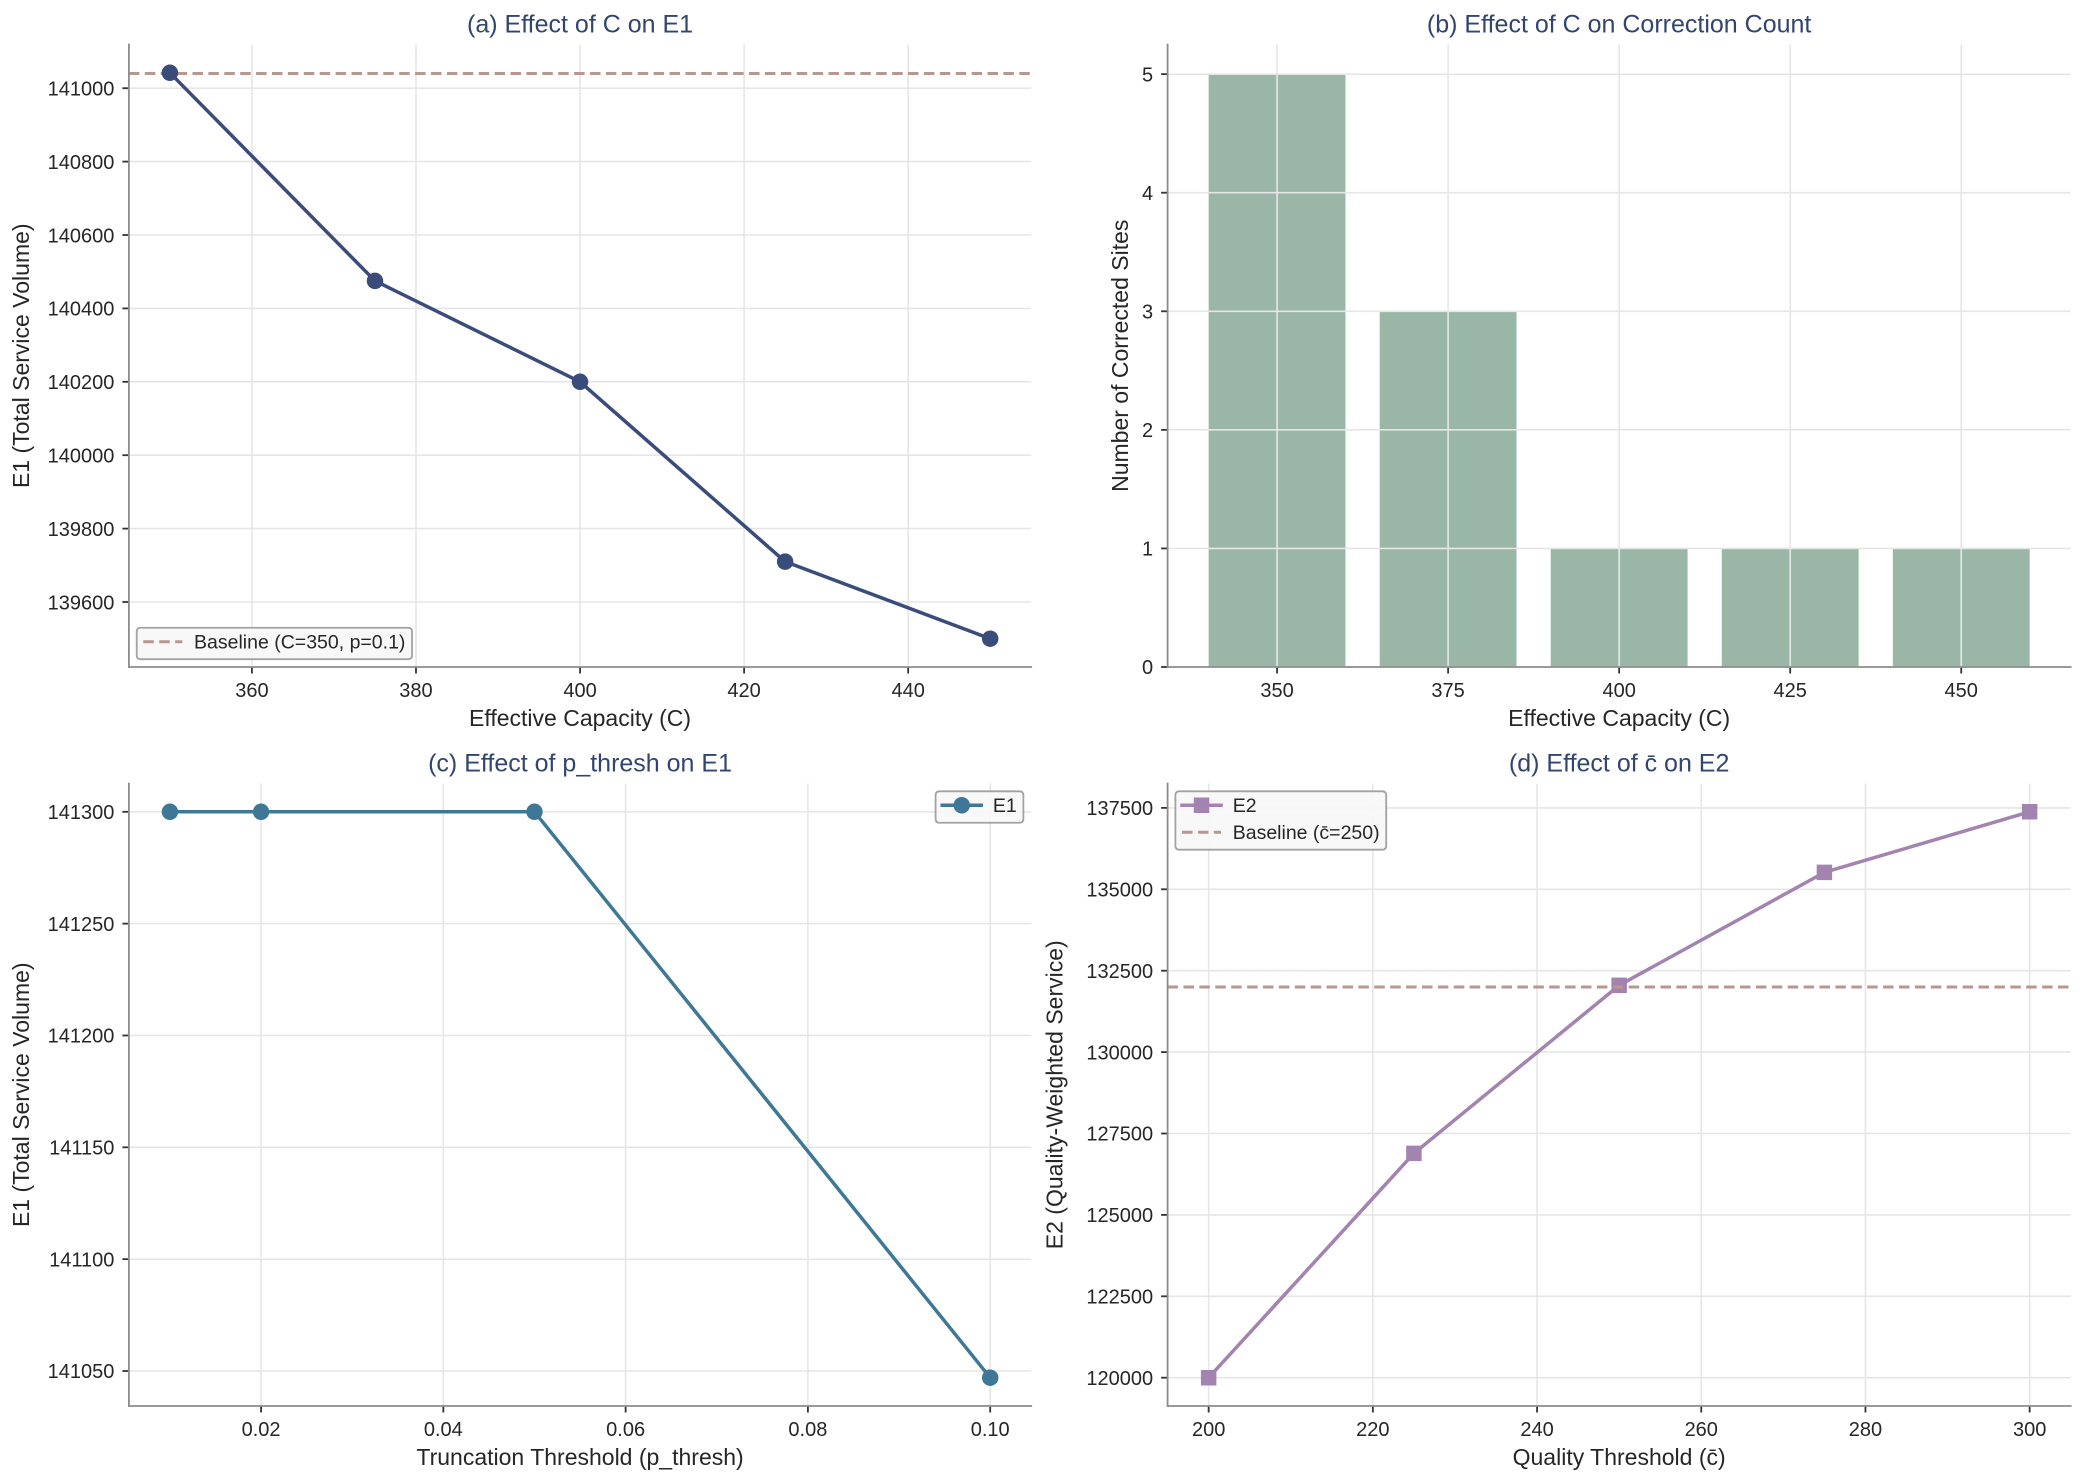 The image size is (2084, 1483). I want to click on svg-text: 139600, so click(81, 603).